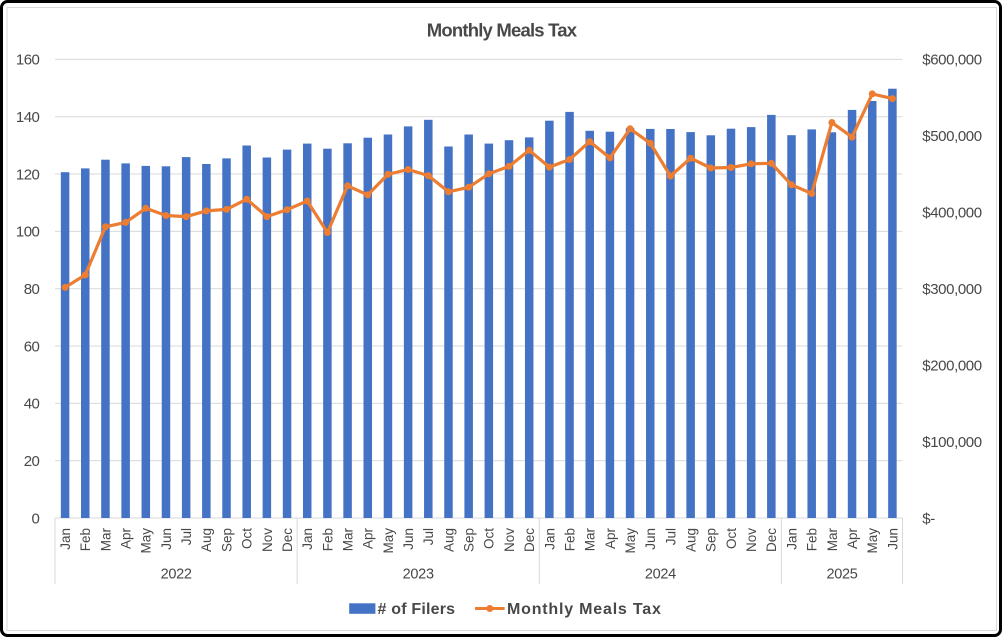 The width and height of the screenshot is (1002, 637). What do you see at coordinates (28, 174) in the screenshot?
I see `svg-text: 120` at bounding box center [28, 174].